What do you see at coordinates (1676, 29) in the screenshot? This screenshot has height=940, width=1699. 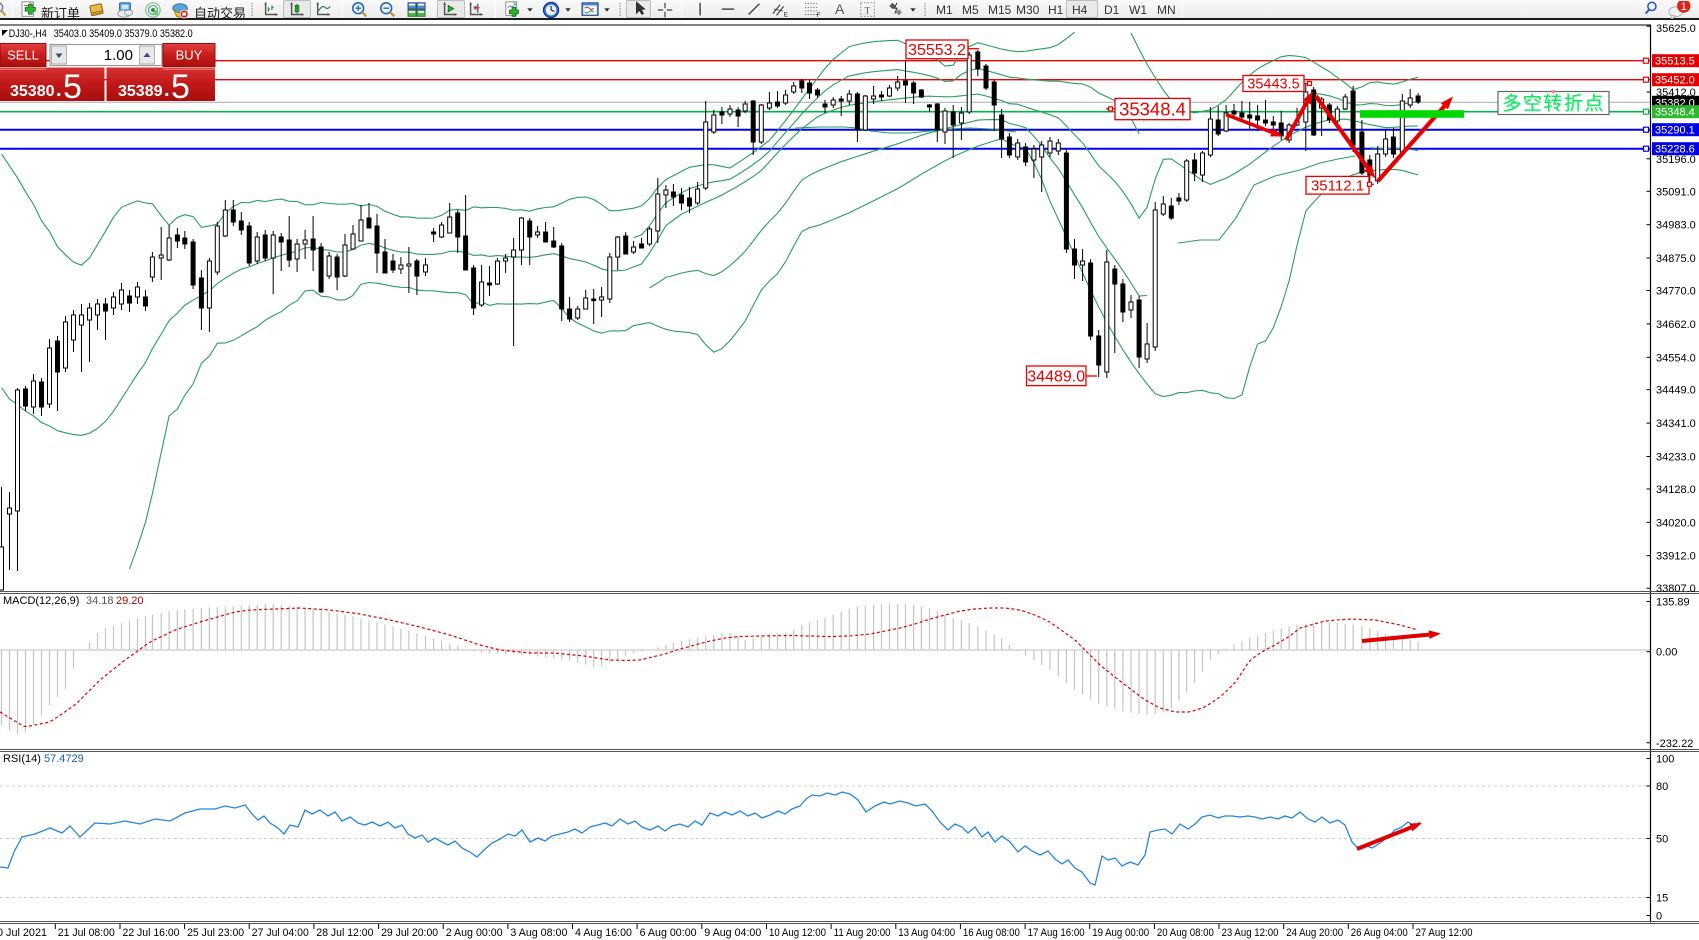 I see `svg-text: 35625.0` at bounding box center [1676, 29].